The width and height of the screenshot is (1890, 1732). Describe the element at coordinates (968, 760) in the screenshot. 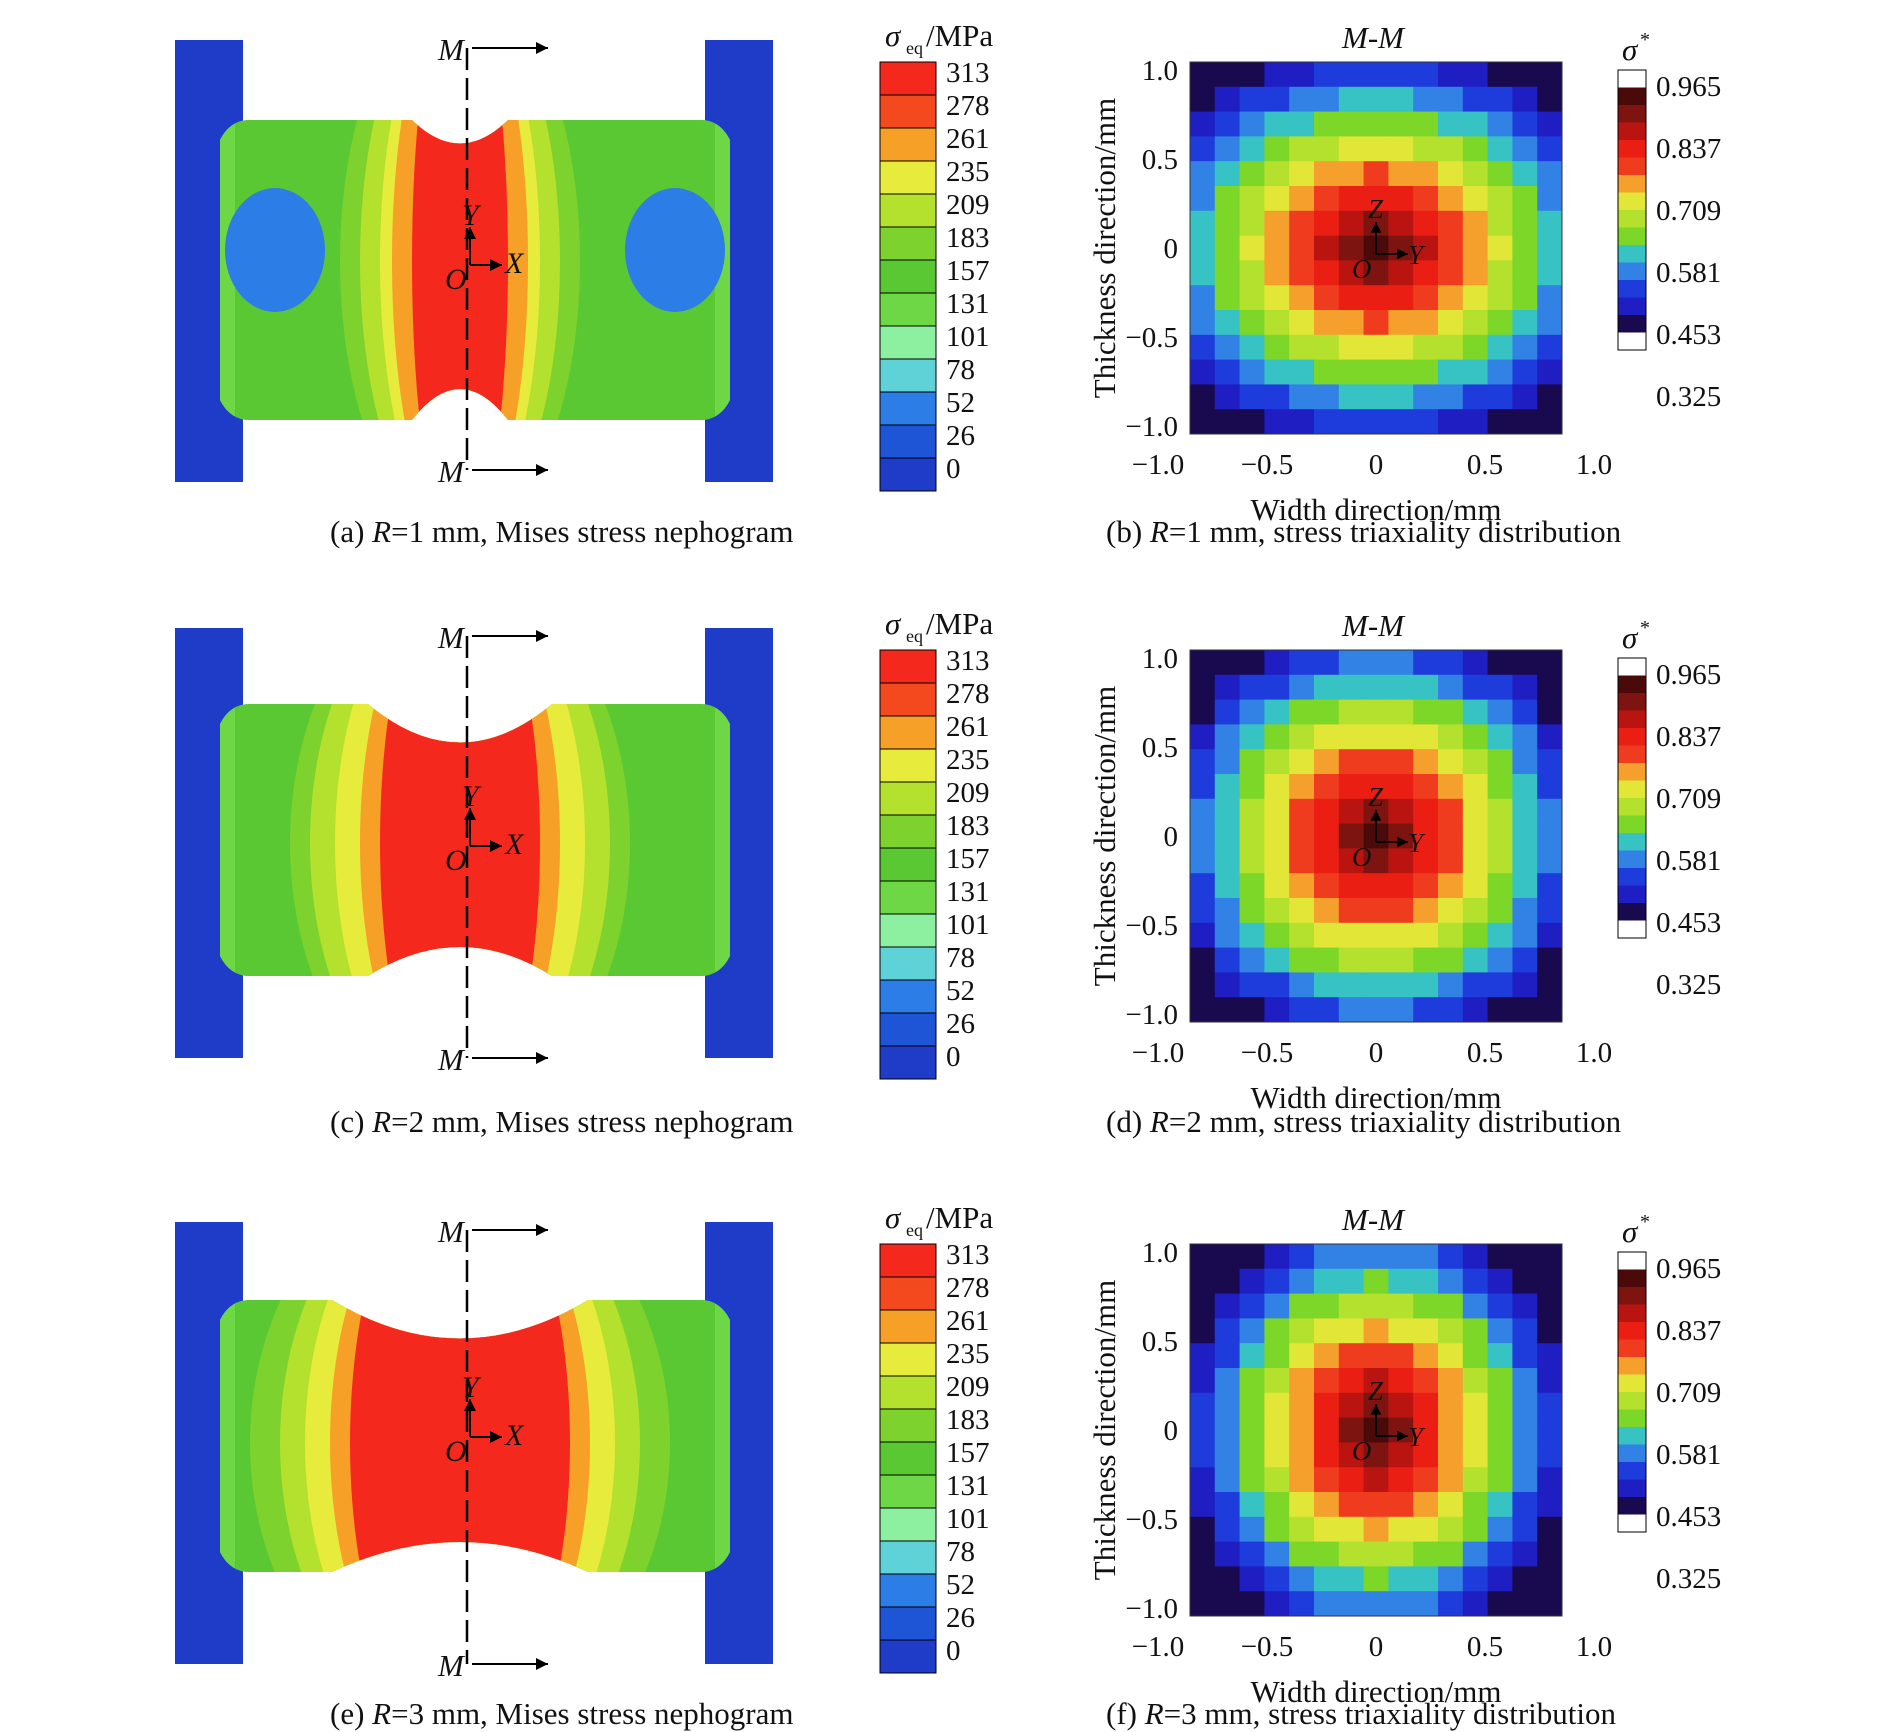

I see `stress-legend-value: 235` at that location.